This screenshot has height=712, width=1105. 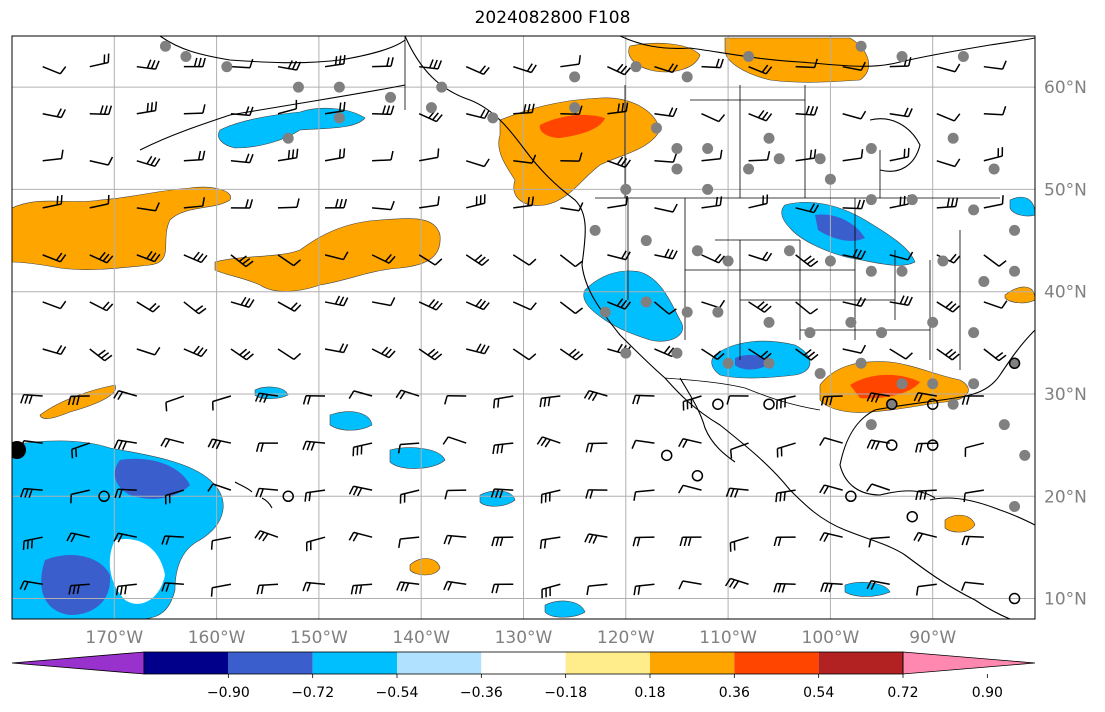 What do you see at coordinates (319, 638) in the screenshot?
I see `lon-tick-label: 150°W` at bounding box center [319, 638].